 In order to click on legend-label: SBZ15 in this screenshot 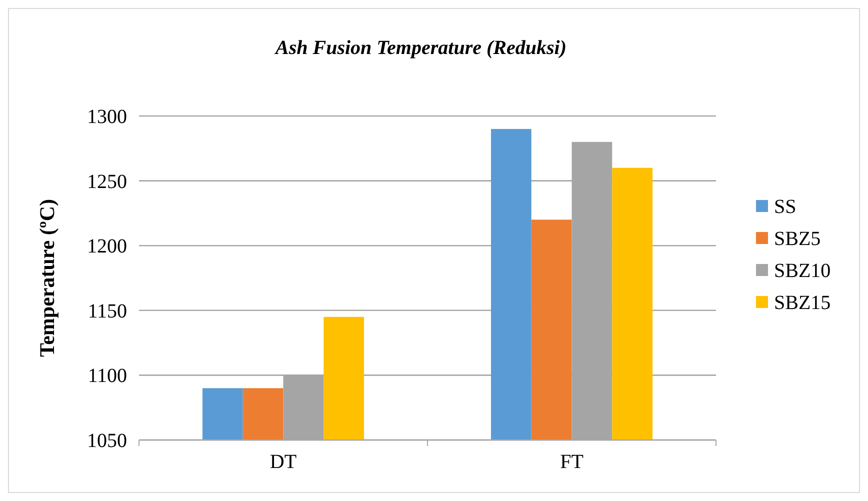, I will do `click(802, 303)`.